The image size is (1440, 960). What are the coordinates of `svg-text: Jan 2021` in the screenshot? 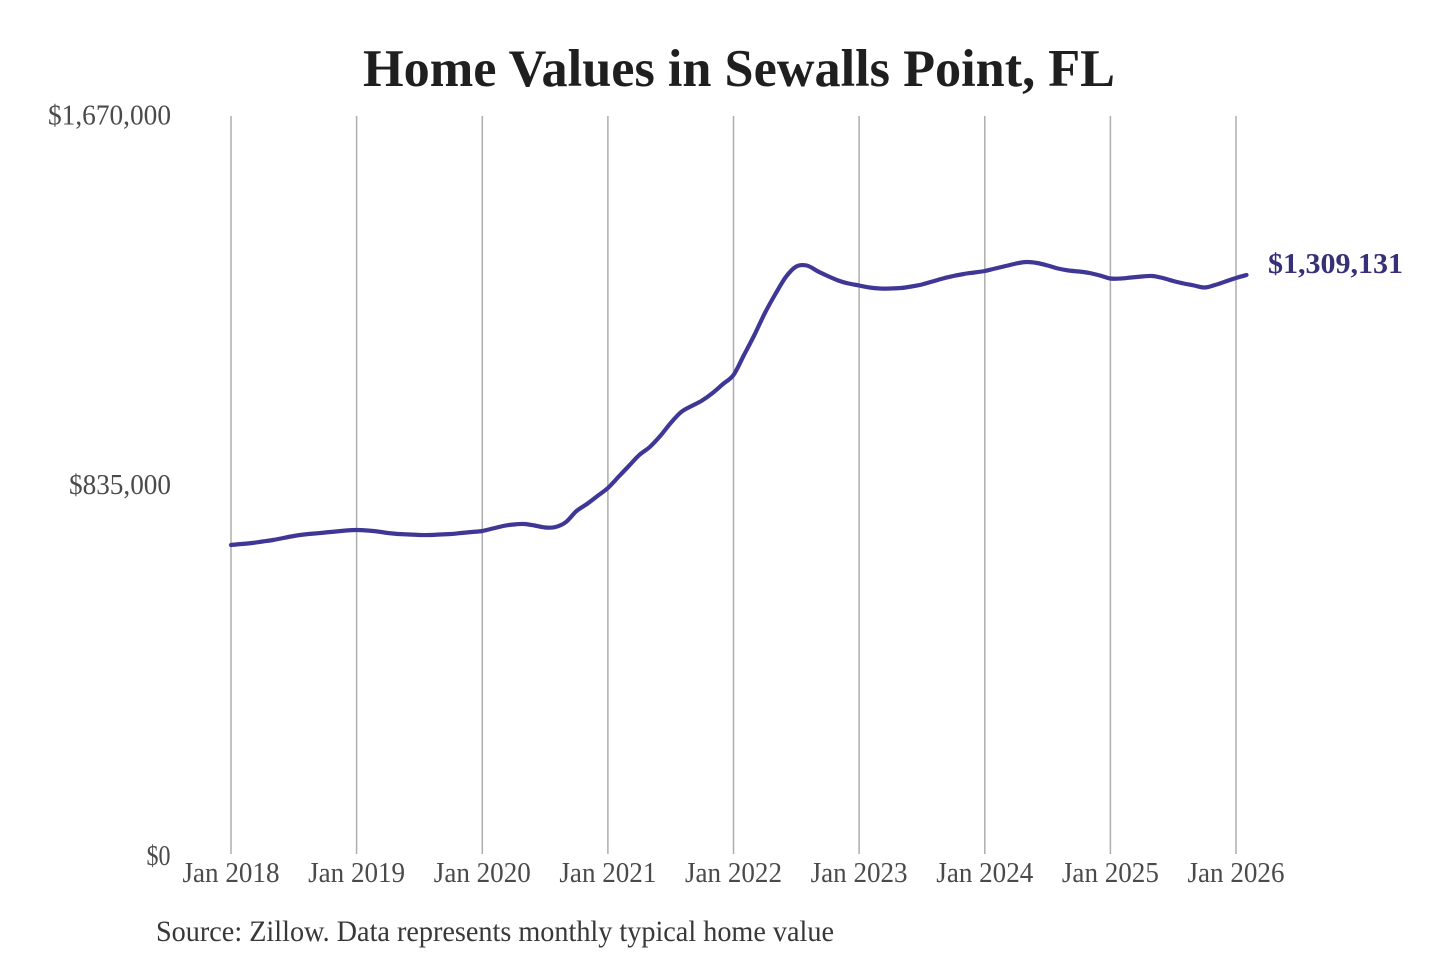 It's located at (607, 873).